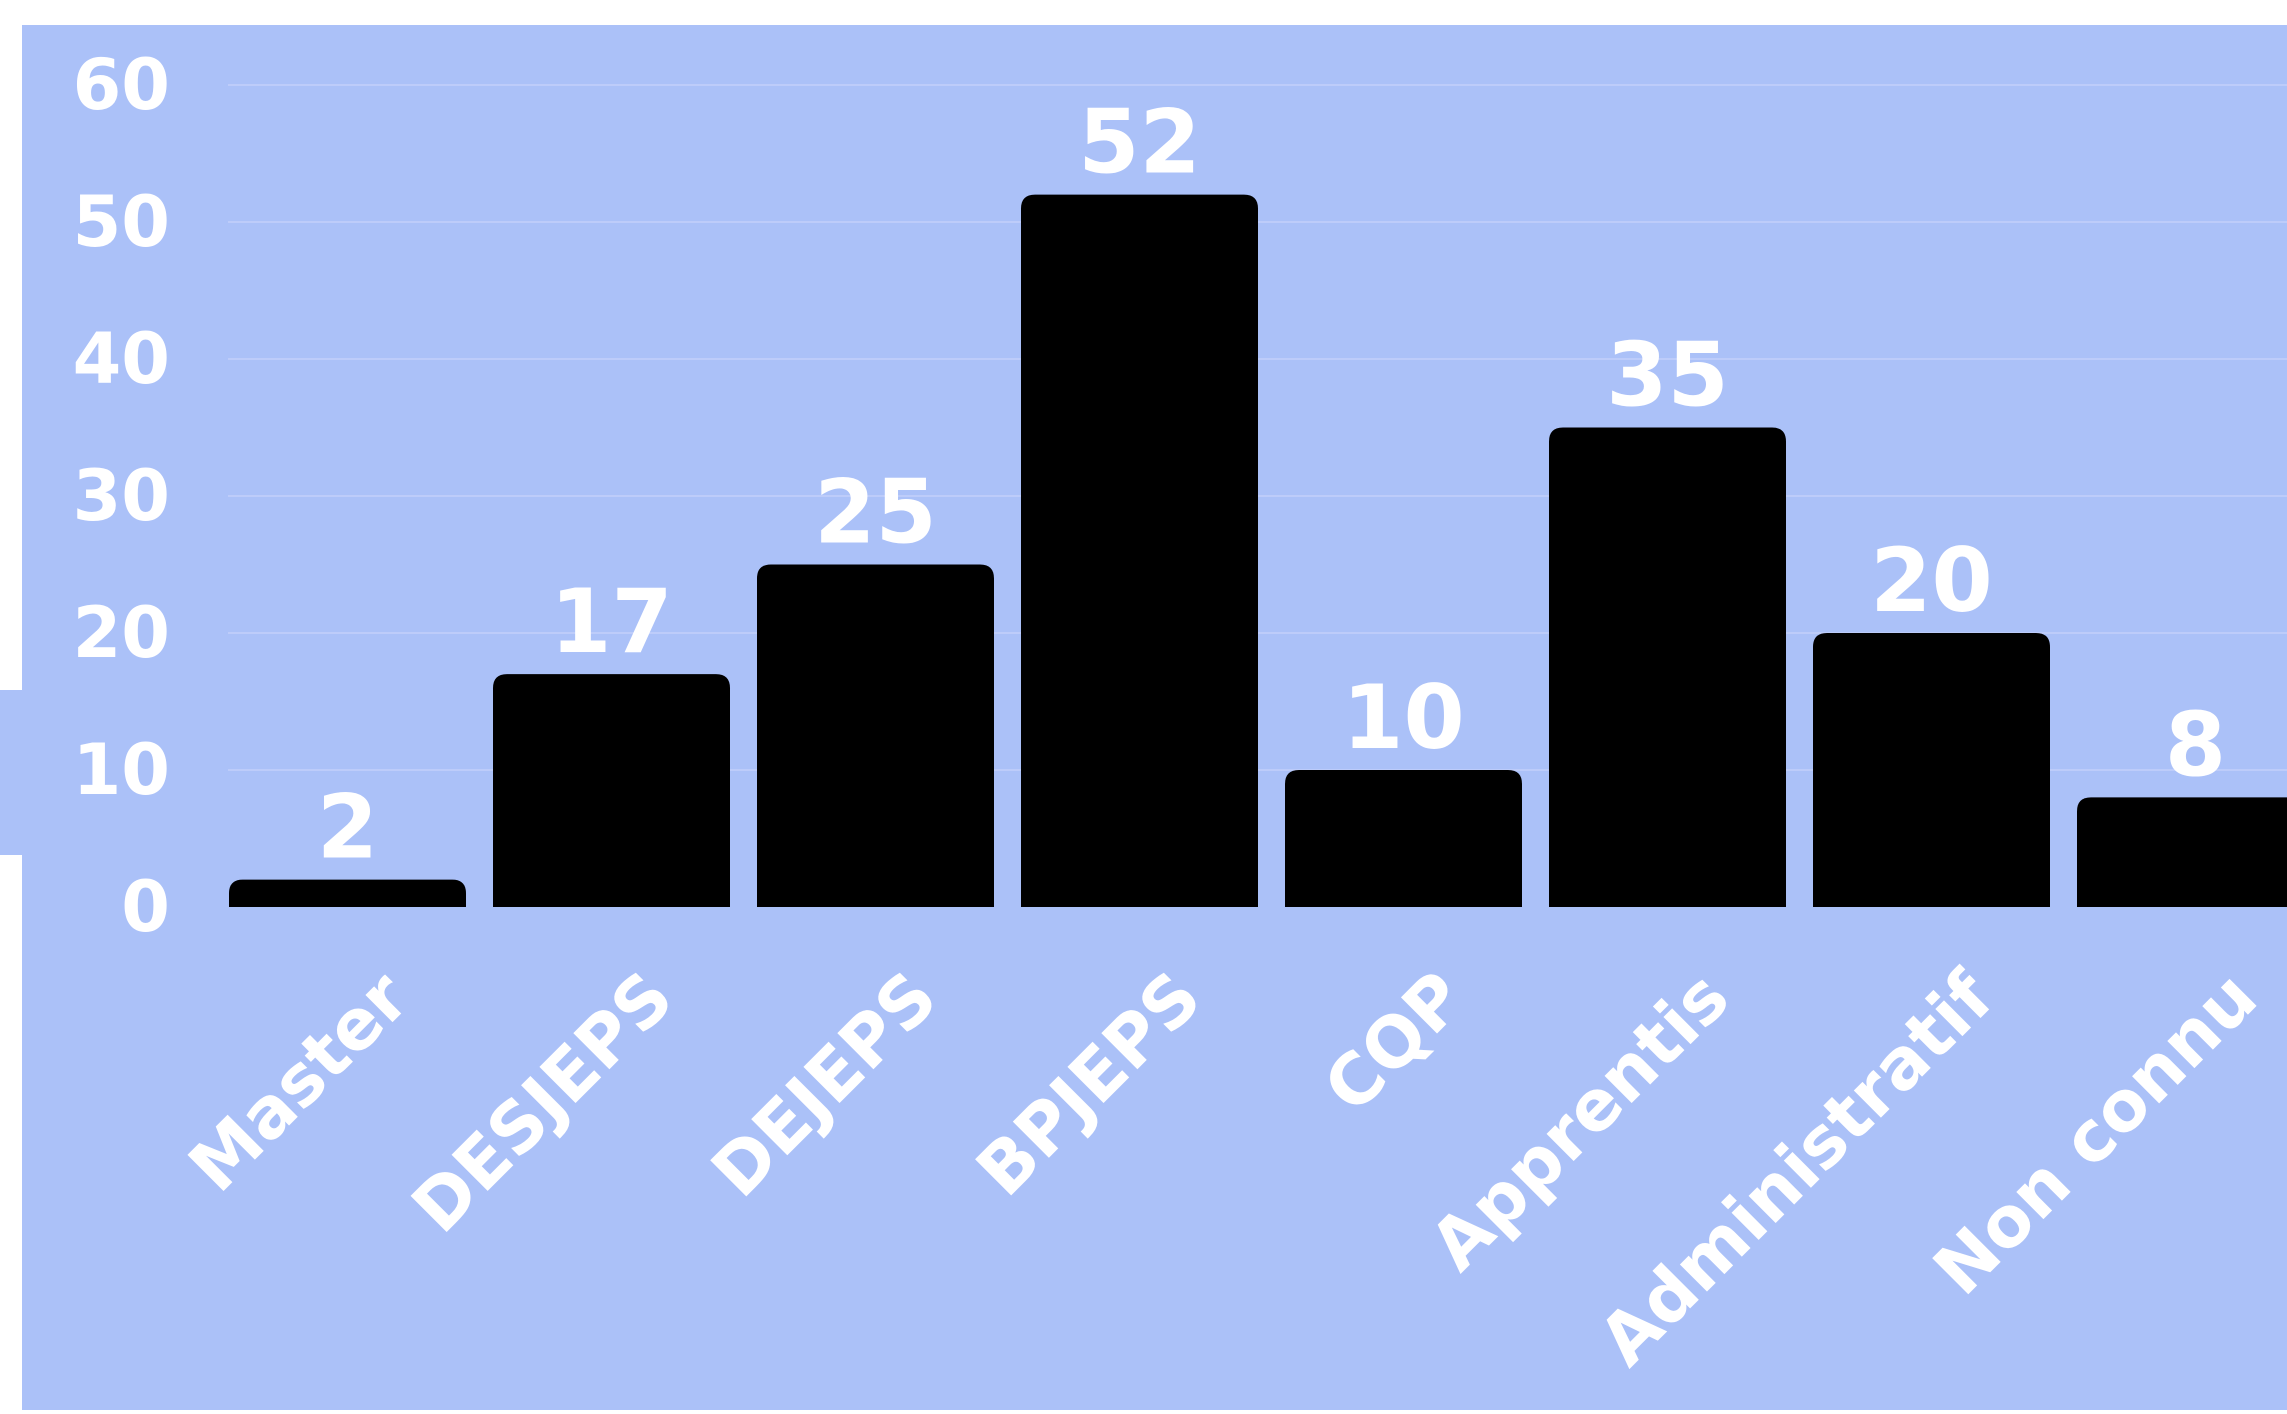 The width and height of the screenshot is (2287, 1414). Describe the element at coordinates (121, 770) in the screenshot. I see `y-tick-label: 10` at that location.